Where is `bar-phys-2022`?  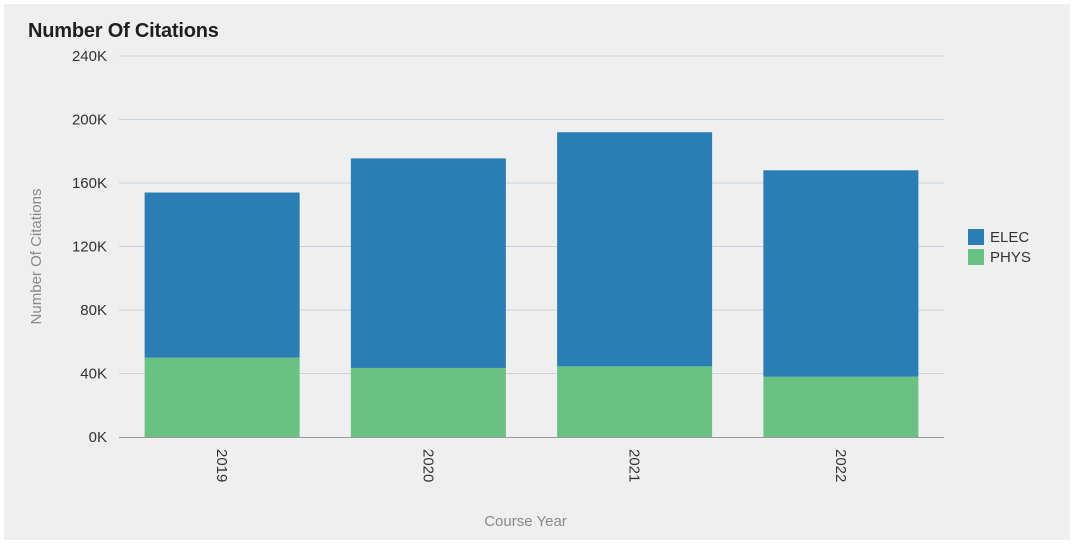 bar-phys-2022 is located at coordinates (841, 406).